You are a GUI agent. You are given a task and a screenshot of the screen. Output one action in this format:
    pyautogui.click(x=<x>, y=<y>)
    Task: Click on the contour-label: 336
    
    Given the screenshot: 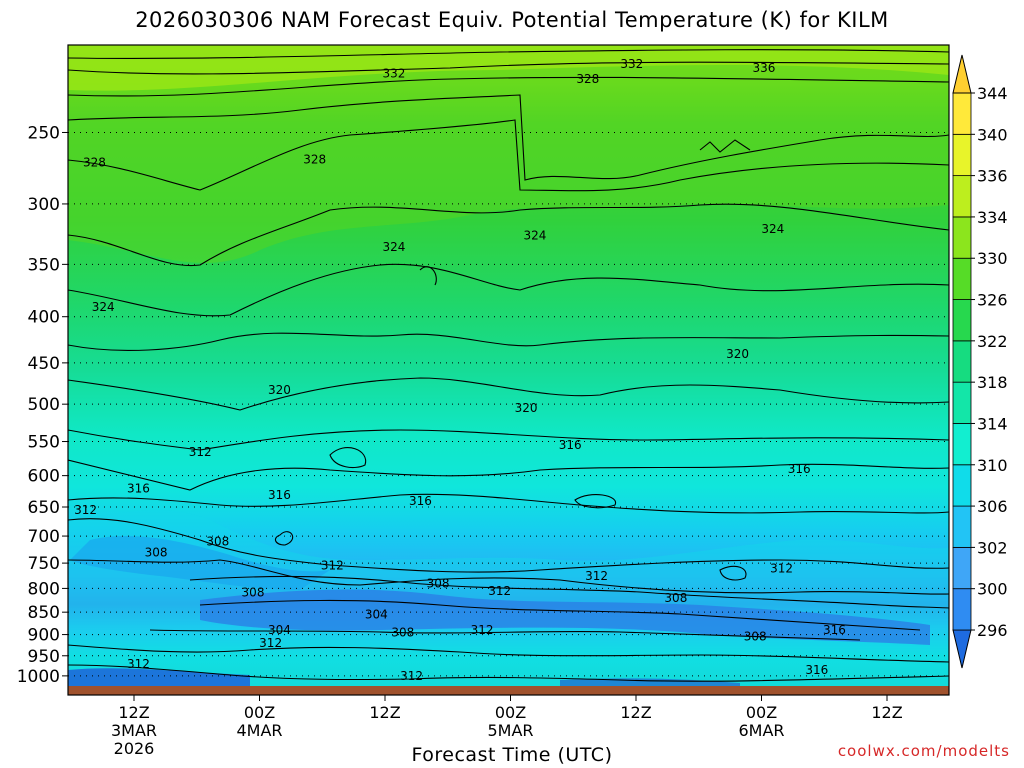 What is the action you would take?
    pyautogui.click(x=764, y=68)
    